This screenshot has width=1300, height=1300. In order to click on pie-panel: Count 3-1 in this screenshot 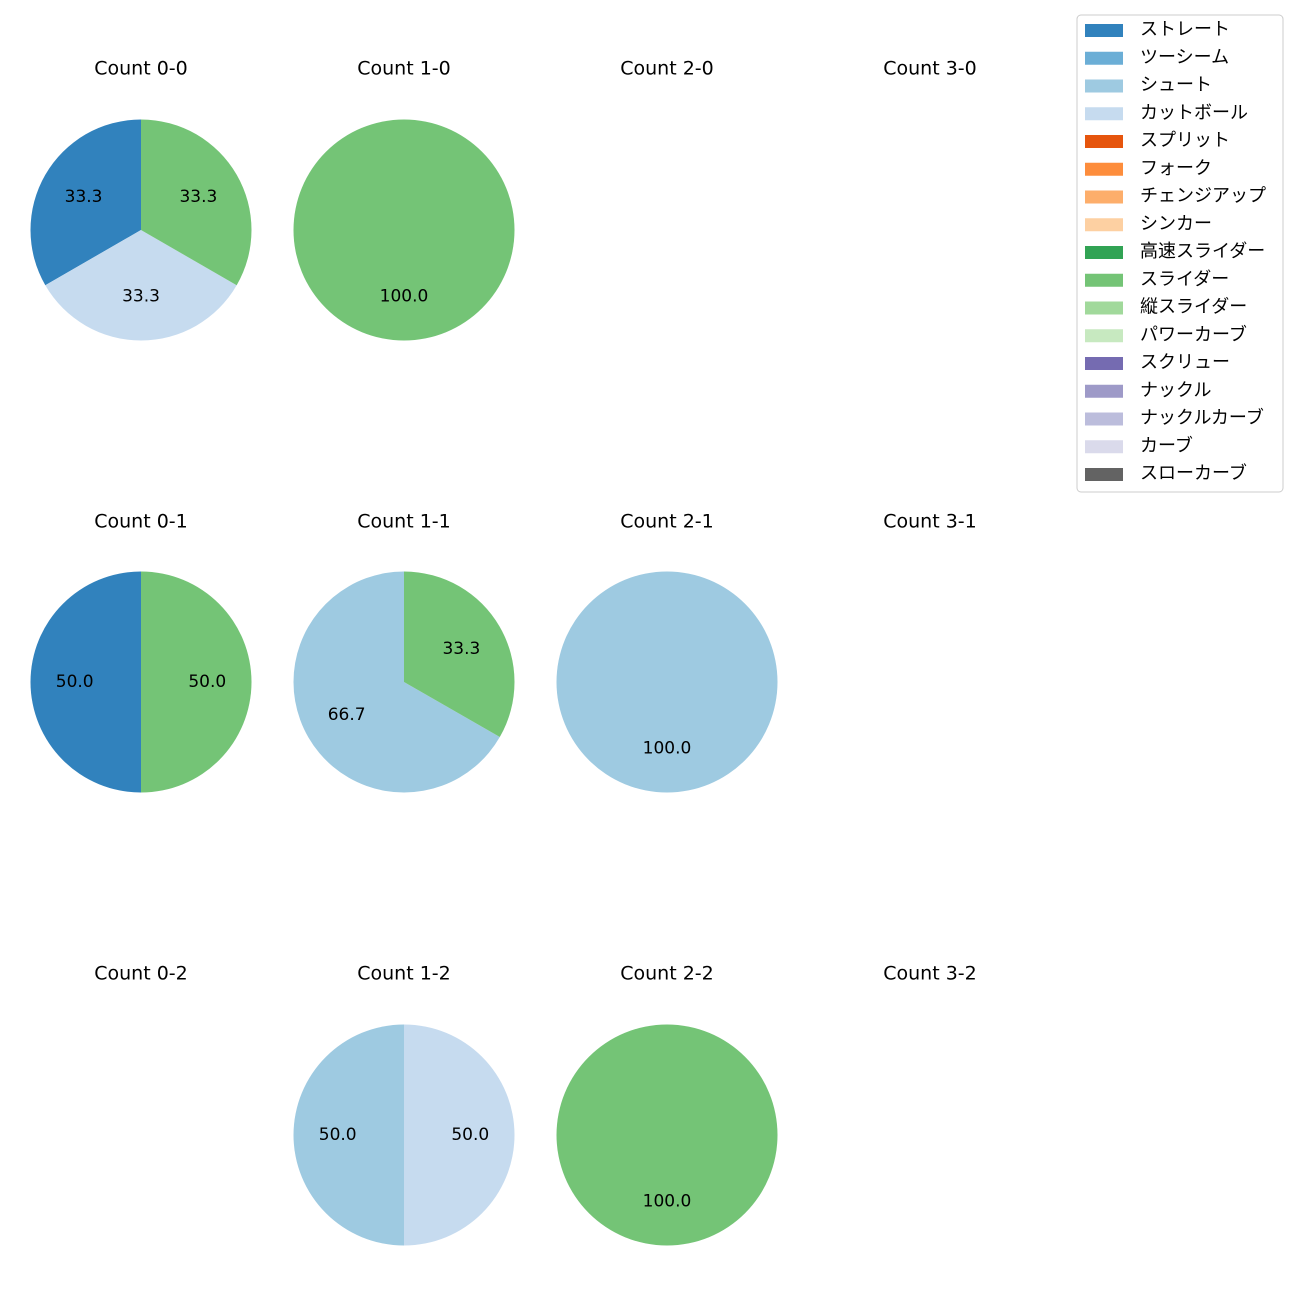, I will do `click(930, 522)`.